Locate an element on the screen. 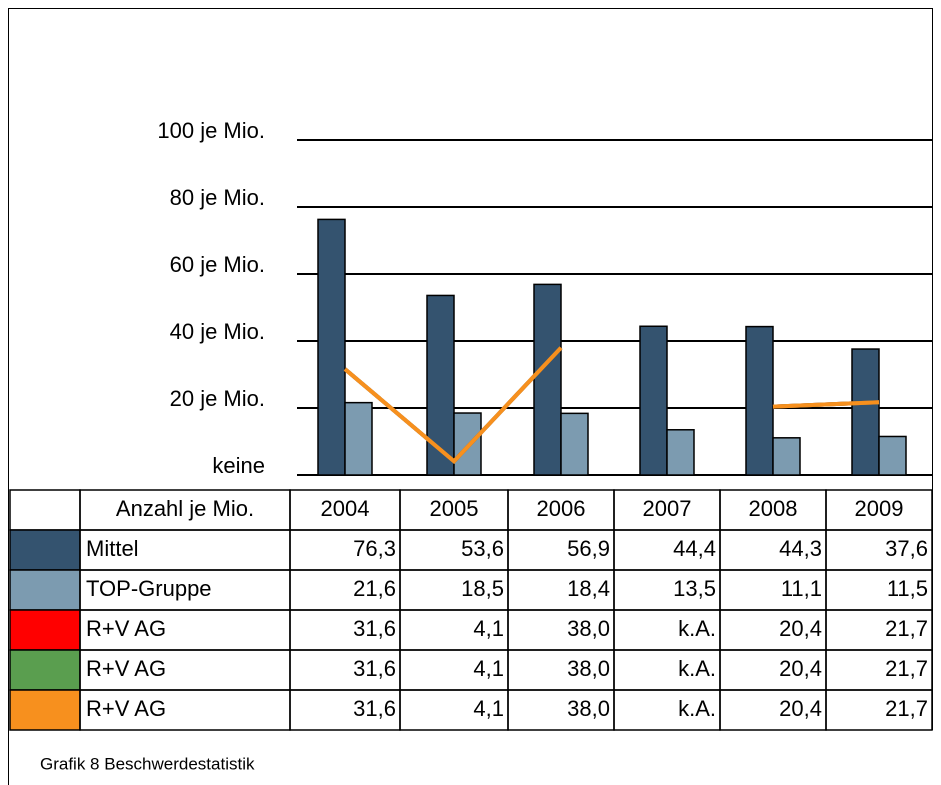 Image resolution: width=941 pixels, height=785 pixels. table-value: 53,6 is located at coordinates (482, 548).